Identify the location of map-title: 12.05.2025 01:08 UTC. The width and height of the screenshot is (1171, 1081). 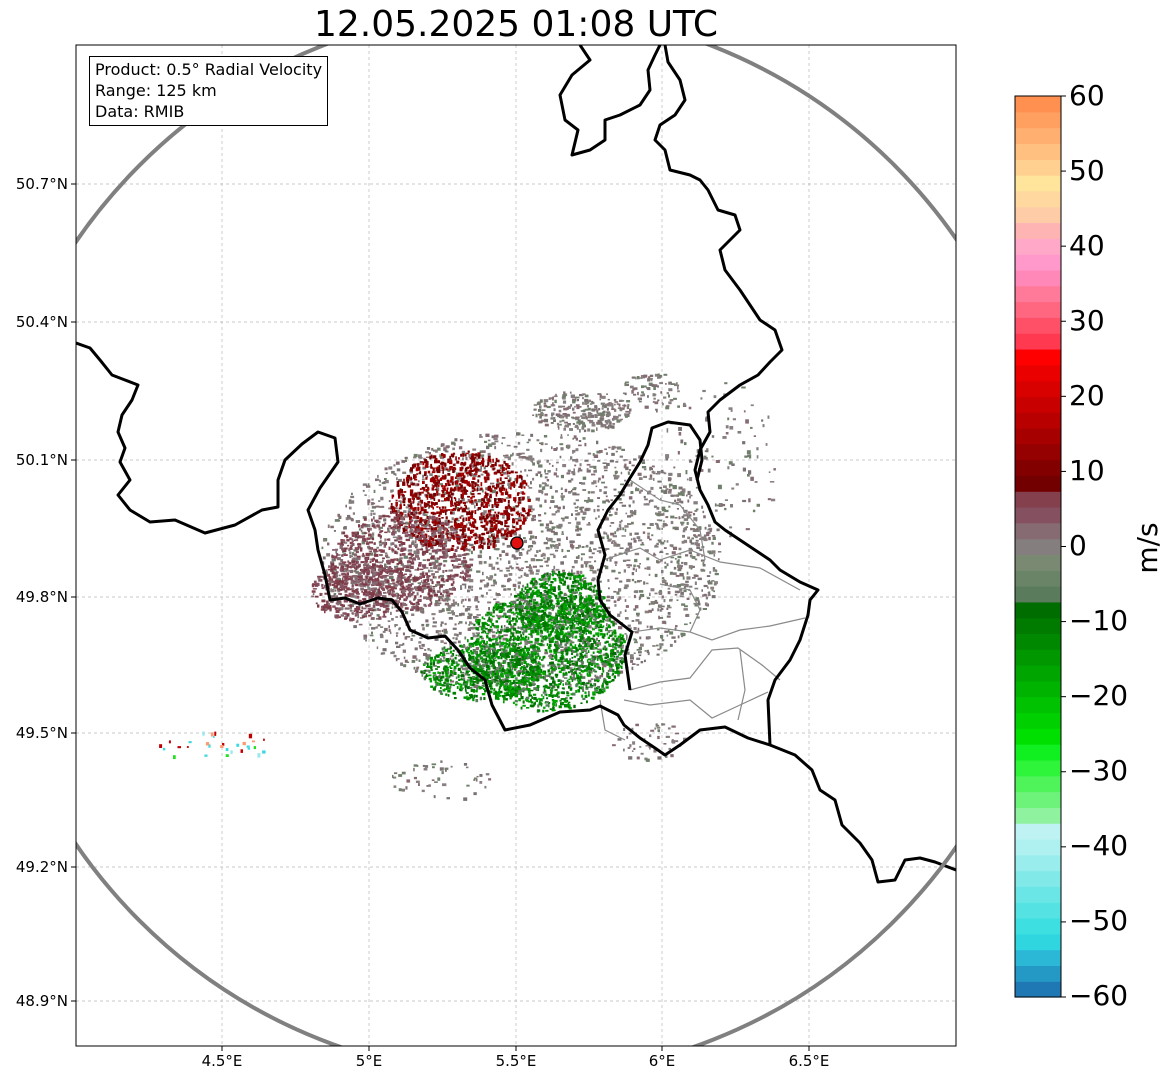
(516, 24).